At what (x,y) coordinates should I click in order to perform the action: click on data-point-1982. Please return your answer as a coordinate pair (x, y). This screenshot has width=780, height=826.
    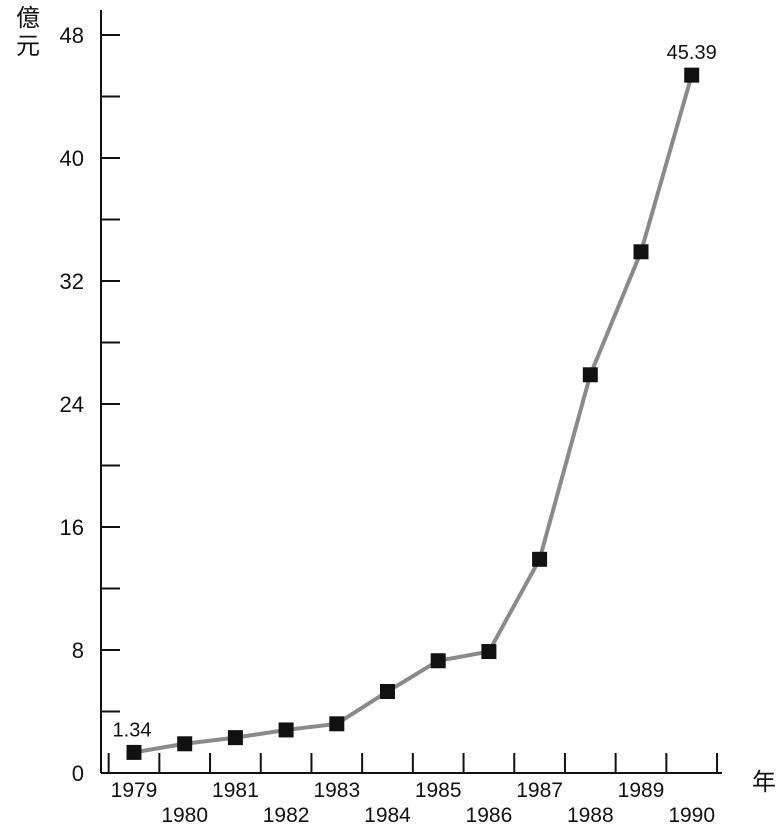
    Looking at the image, I should click on (286, 730).